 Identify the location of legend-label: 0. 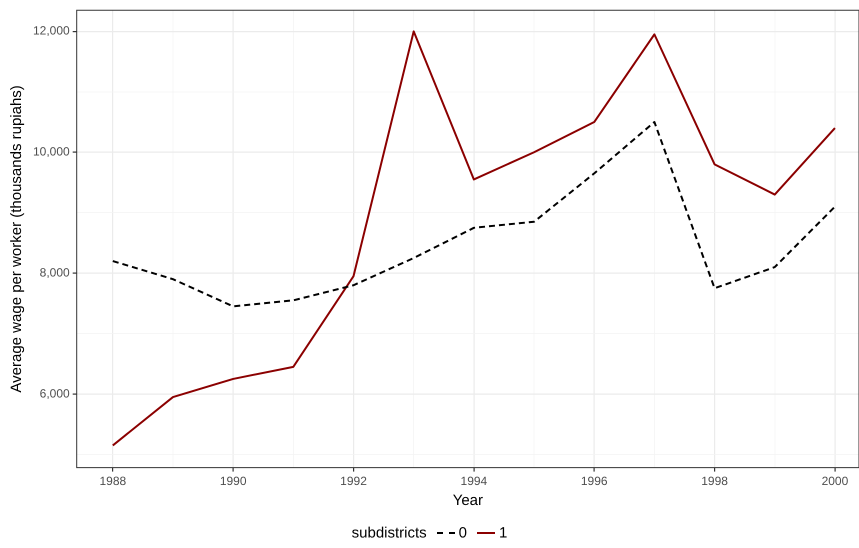
(463, 533).